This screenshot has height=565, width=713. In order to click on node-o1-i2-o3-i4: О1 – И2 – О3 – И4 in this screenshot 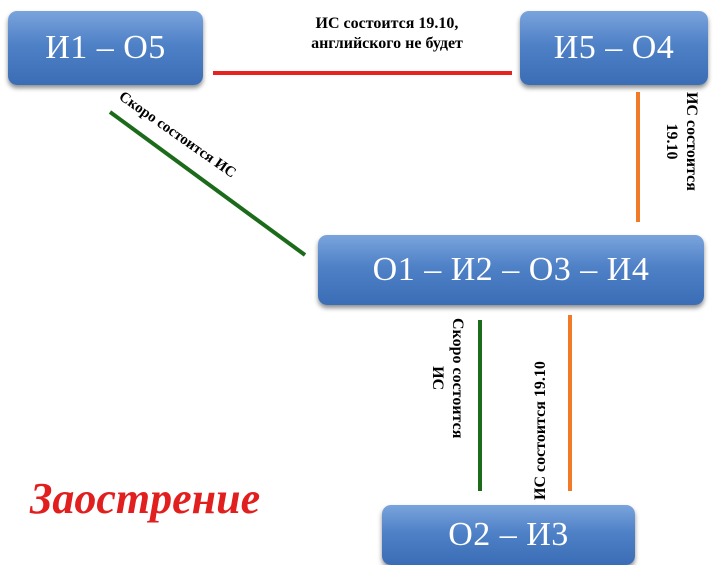, I will do `click(511, 270)`.